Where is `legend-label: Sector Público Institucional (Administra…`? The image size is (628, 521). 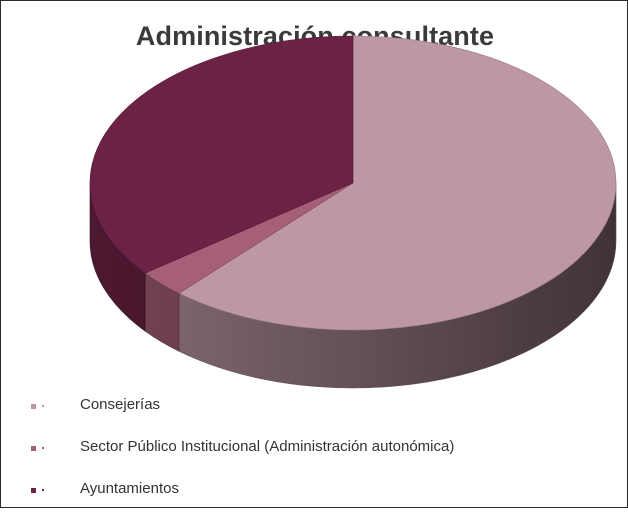
legend-label: Sector Público Institucional (Administra… is located at coordinates (267, 446).